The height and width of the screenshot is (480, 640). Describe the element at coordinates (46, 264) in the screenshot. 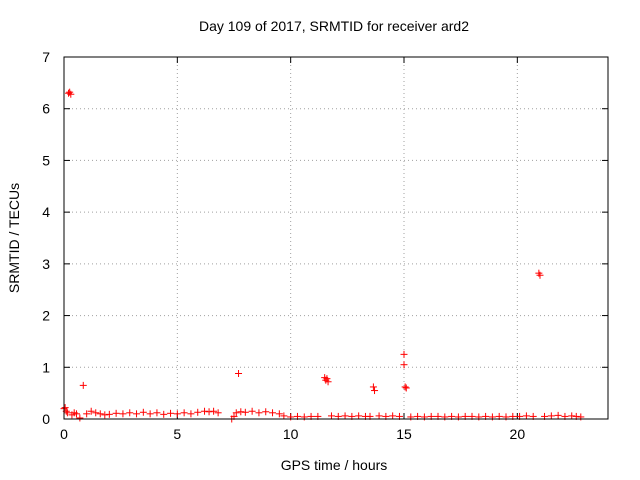

I see `y-tick-label: 3` at that location.